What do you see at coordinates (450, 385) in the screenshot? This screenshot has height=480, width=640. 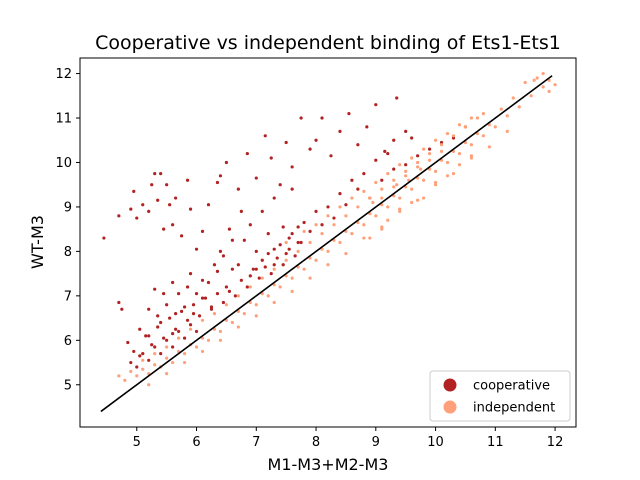 I see `cooperative-legend-marker` at bounding box center [450, 385].